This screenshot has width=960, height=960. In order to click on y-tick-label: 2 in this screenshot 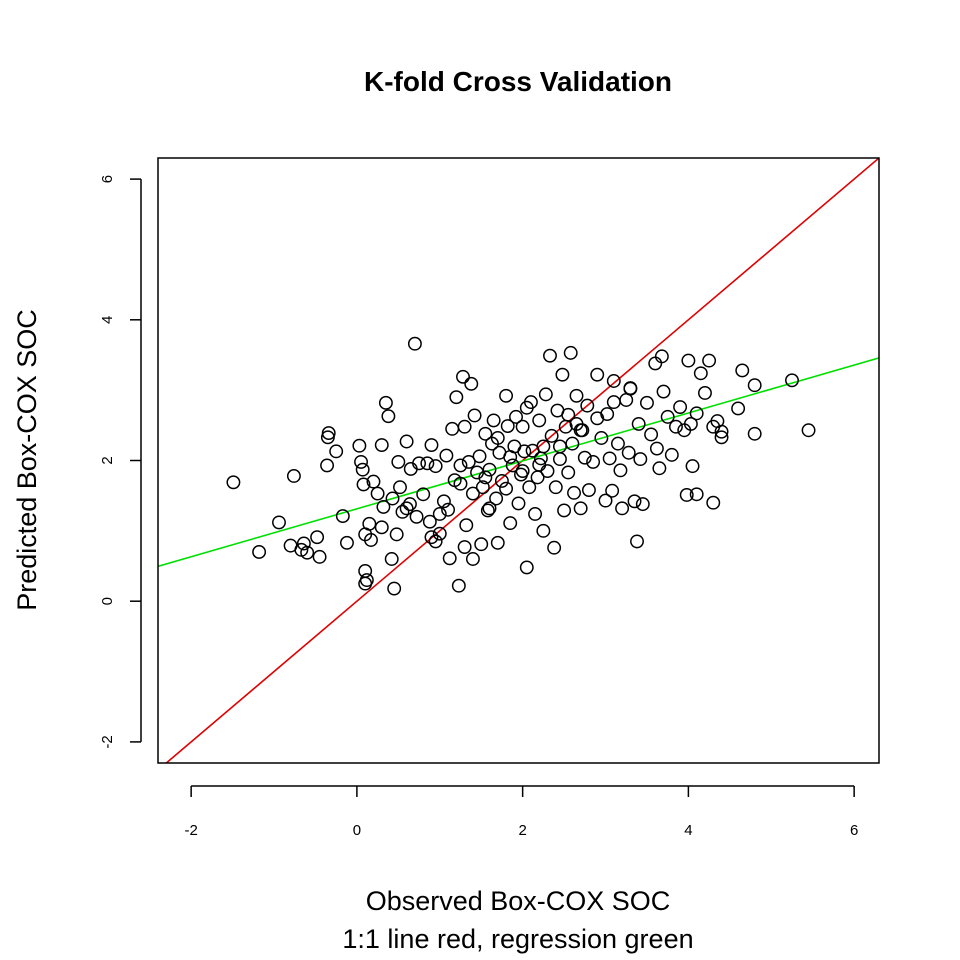, I will do `click(107, 460)`.